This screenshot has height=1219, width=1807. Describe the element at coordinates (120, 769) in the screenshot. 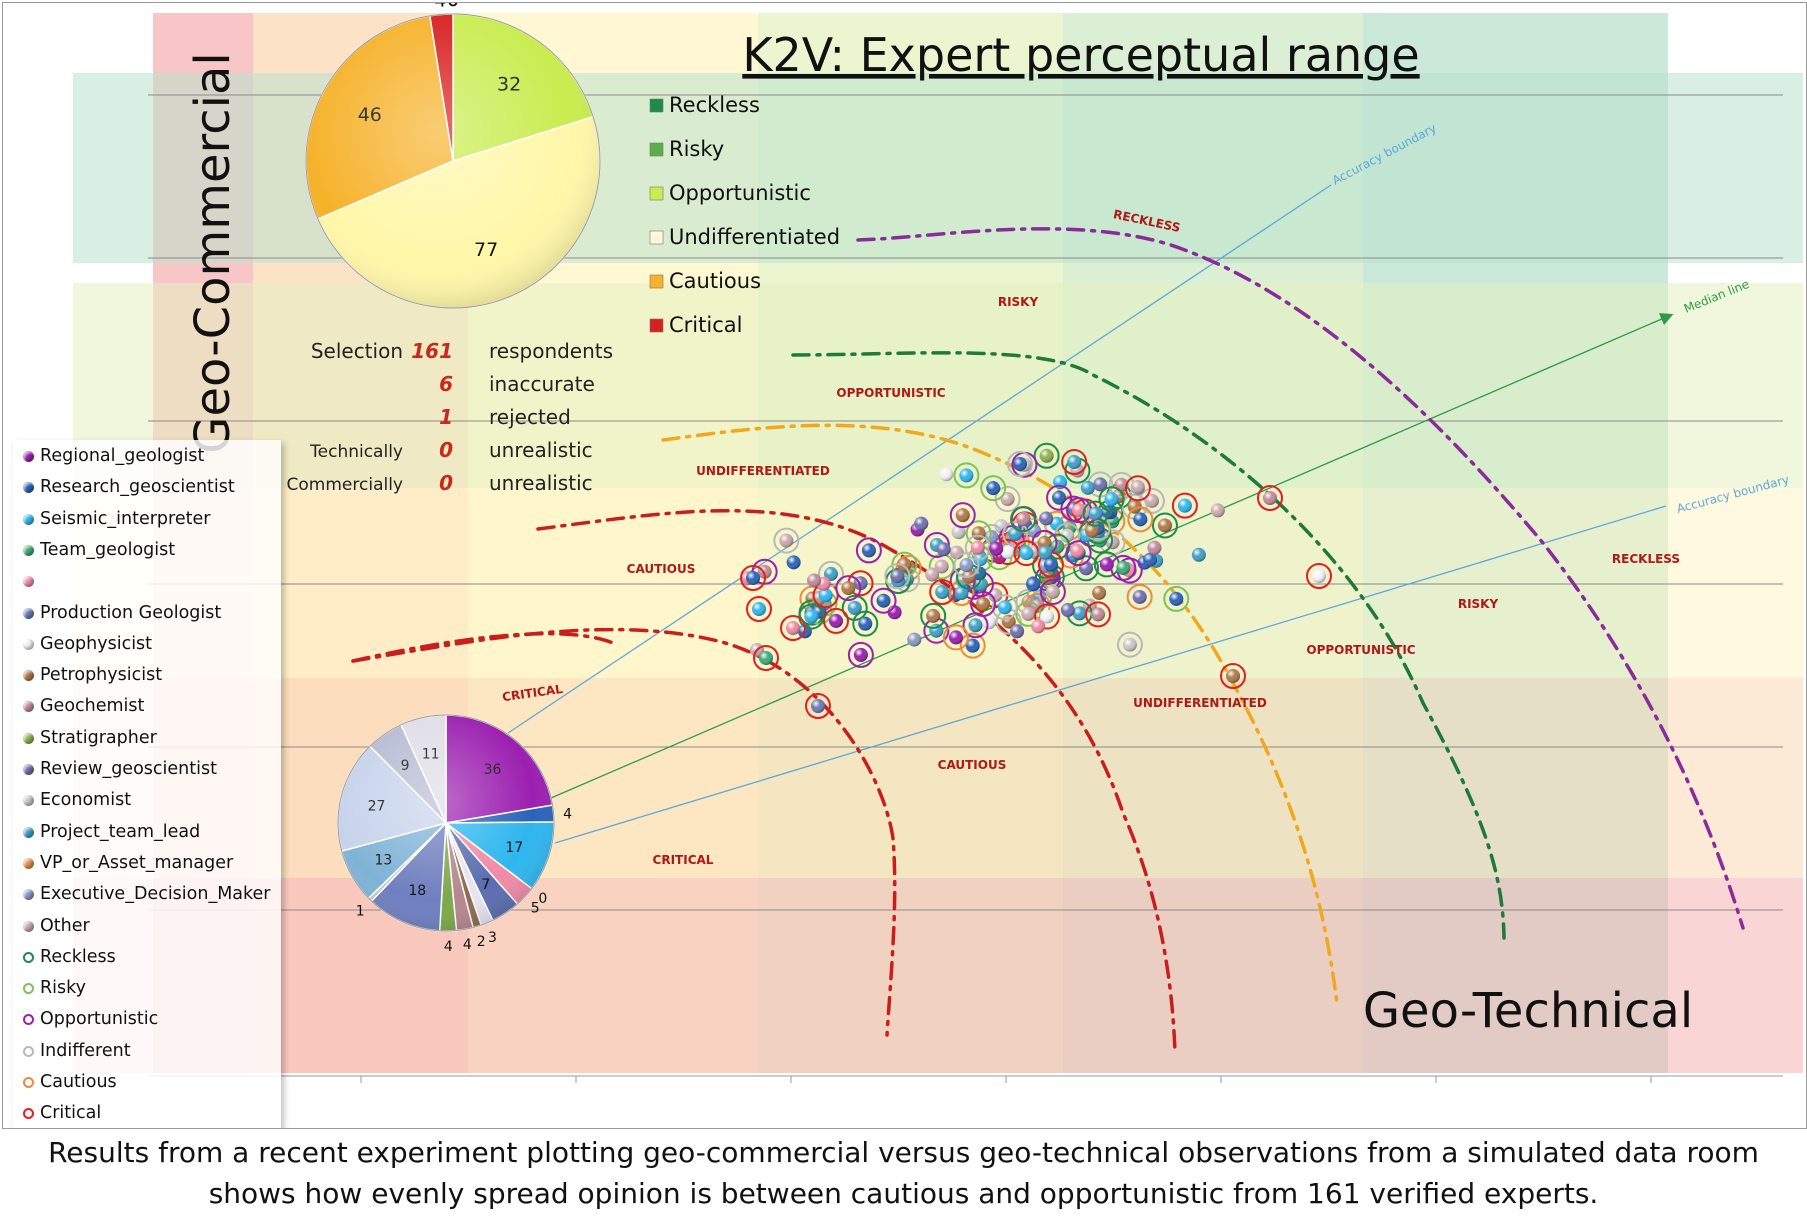

I see `role-legend-item-10: Review_geoscientist` at that location.